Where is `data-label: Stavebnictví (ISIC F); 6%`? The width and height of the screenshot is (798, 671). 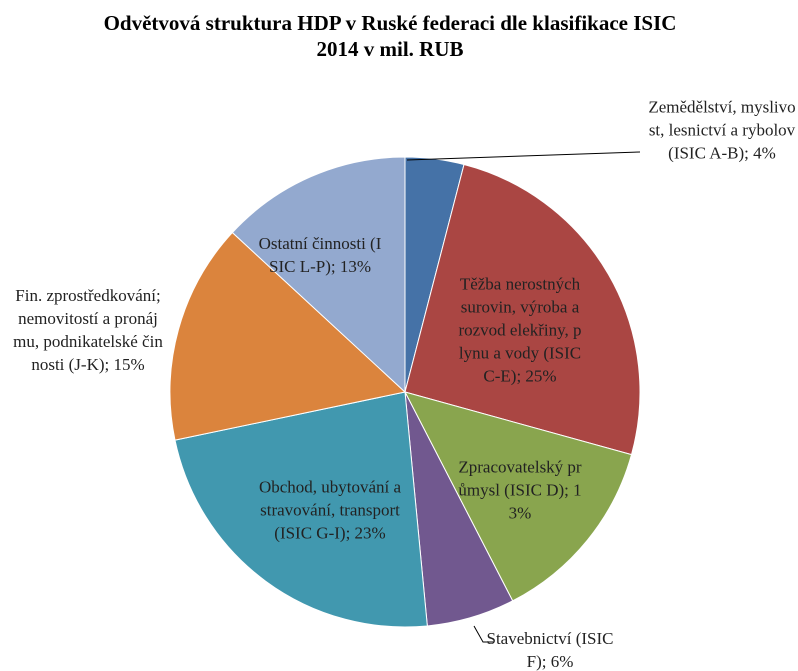
data-label: Stavebnictví (ISIC F); 6% is located at coordinates (550, 650).